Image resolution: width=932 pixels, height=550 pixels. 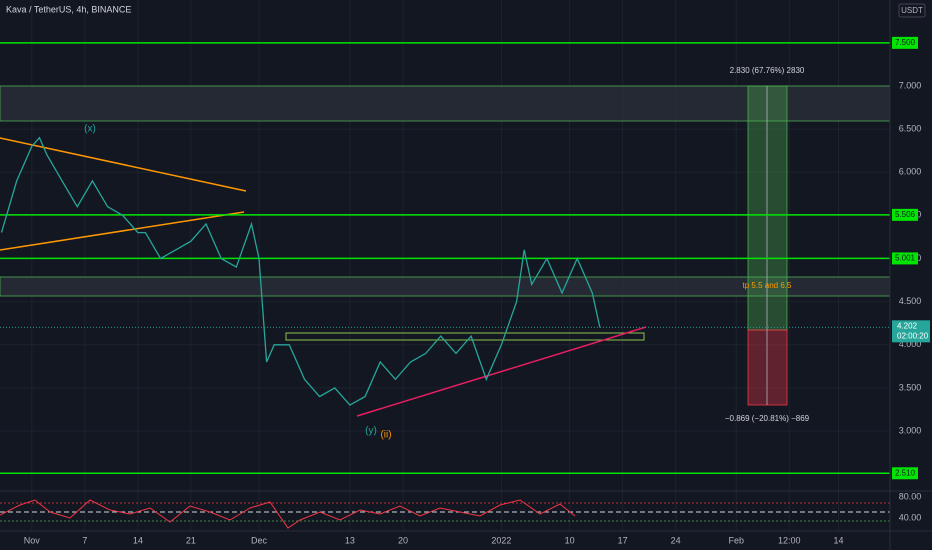 I want to click on rsi-label: 80.00, so click(x=910, y=496).